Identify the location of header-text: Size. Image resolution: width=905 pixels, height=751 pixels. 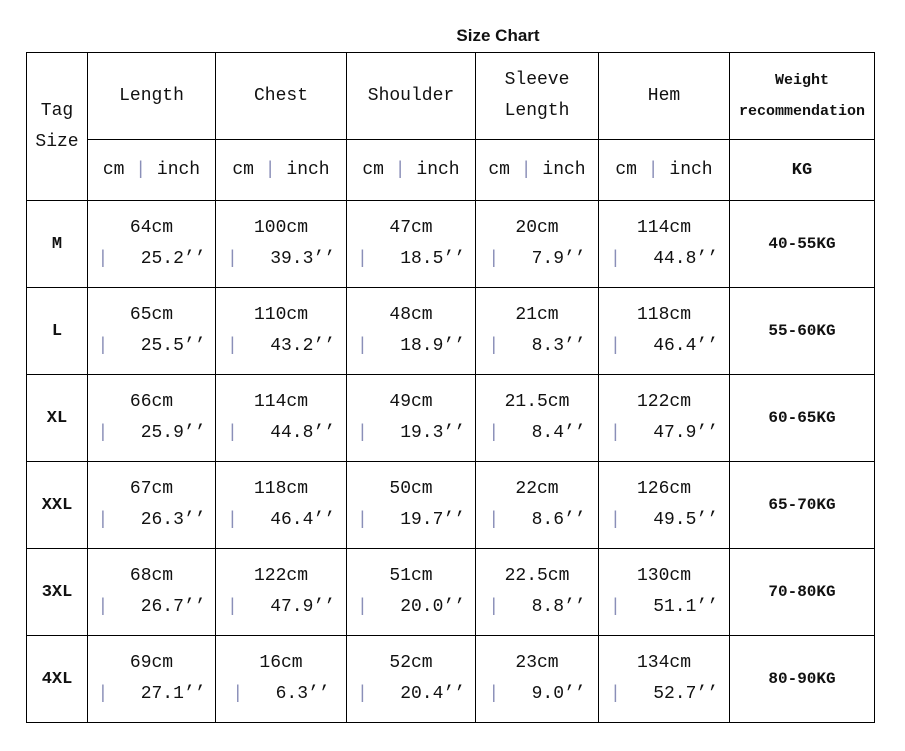
(57, 141).